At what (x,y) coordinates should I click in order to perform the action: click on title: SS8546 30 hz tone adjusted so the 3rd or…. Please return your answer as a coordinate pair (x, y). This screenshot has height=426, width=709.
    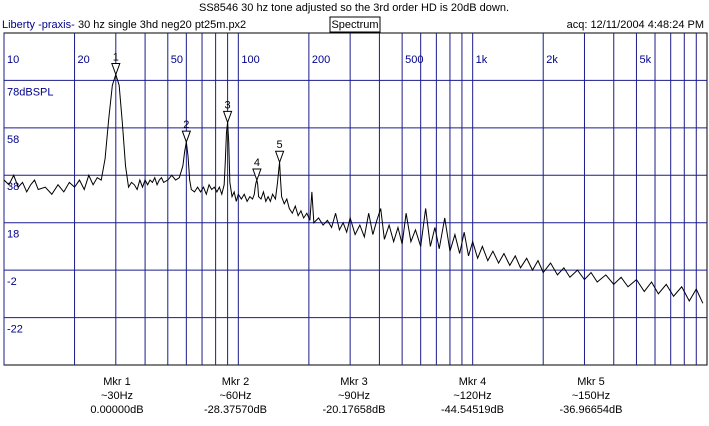
    Looking at the image, I should click on (354, 8).